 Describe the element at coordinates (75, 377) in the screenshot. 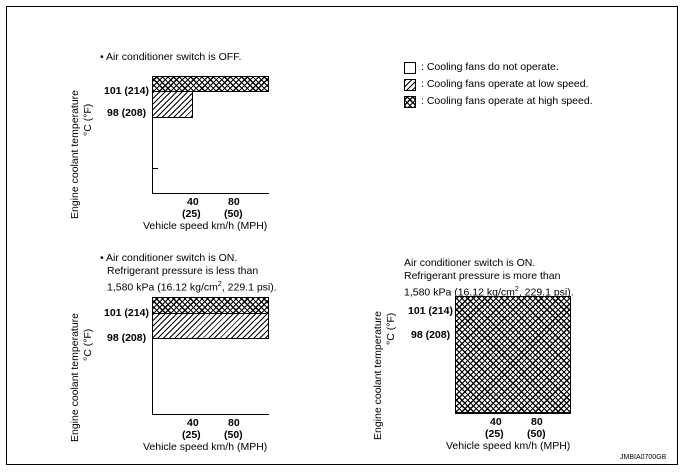

I see `panel-onlow-ylabel-1: Engine coolant temperature` at that location.